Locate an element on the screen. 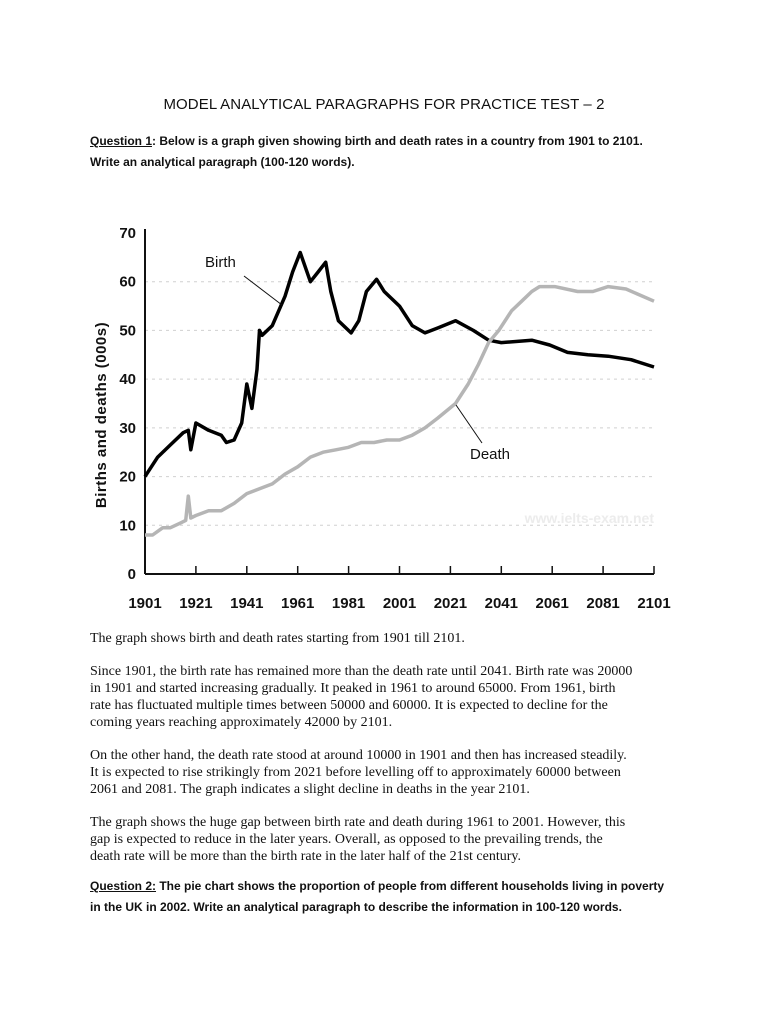 The image size is (768, 1024). y-tick-label: 30 is located at coordinates (127, 428).